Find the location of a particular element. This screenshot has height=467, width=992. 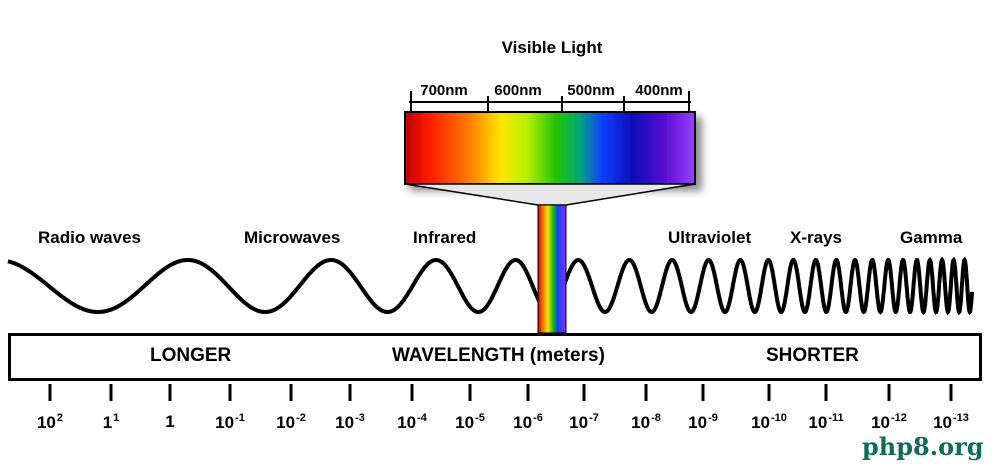

tick-label: 10⁻¹³ is located at coordinates (951, 422).